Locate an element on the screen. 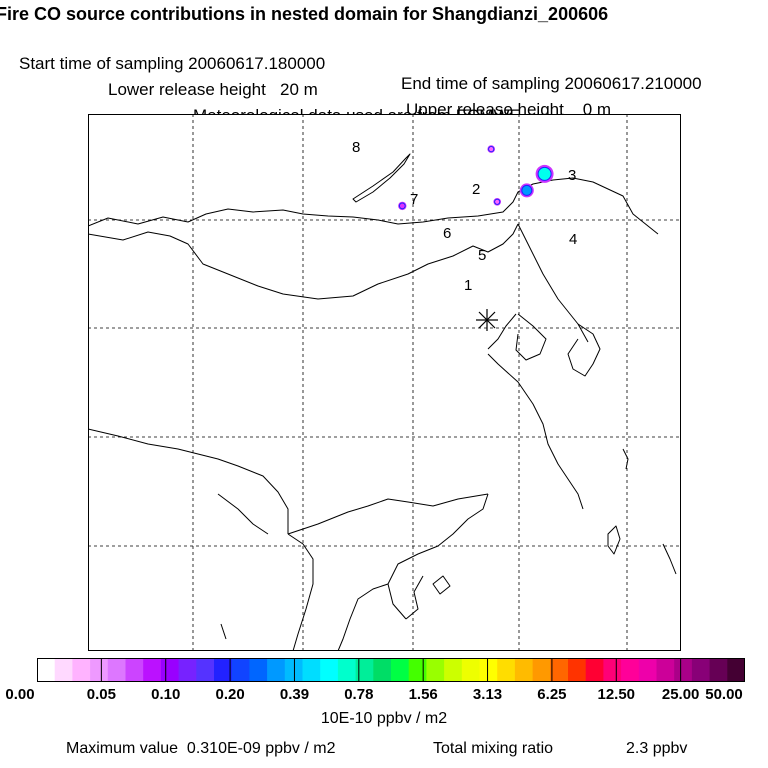 Image resolution: width=768 pixels, height=768 pixels. colorbar-tick-label: 0.78 is located at coordinates (359, 694).